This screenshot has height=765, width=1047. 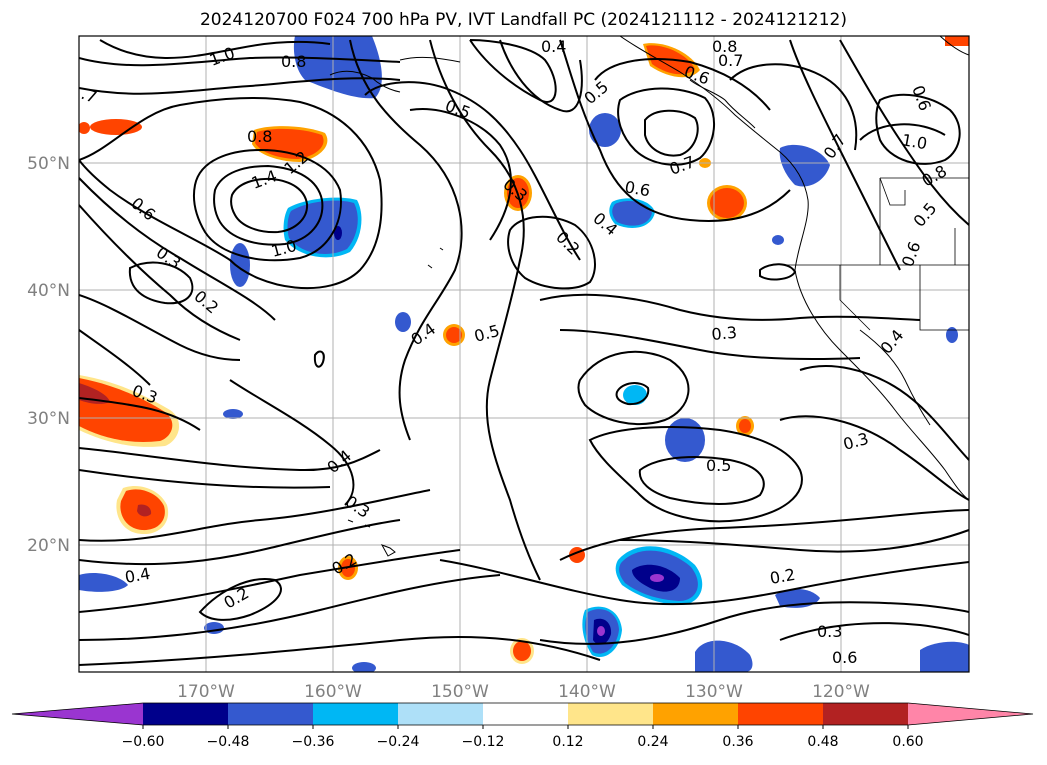 I want to click on colorbar-tick-label: −0.12, so click(x=483, y=742).